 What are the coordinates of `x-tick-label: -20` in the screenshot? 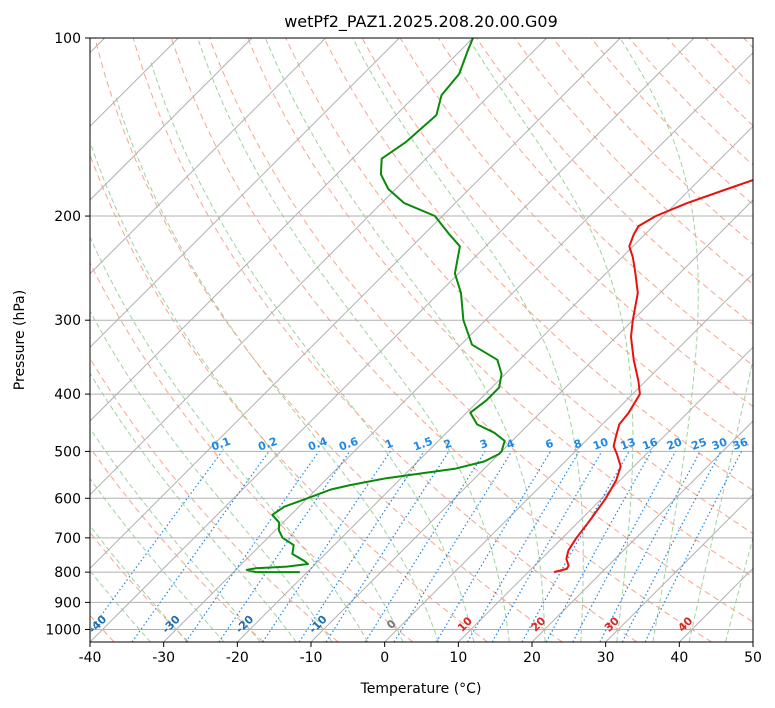 It's located at (237, 658).